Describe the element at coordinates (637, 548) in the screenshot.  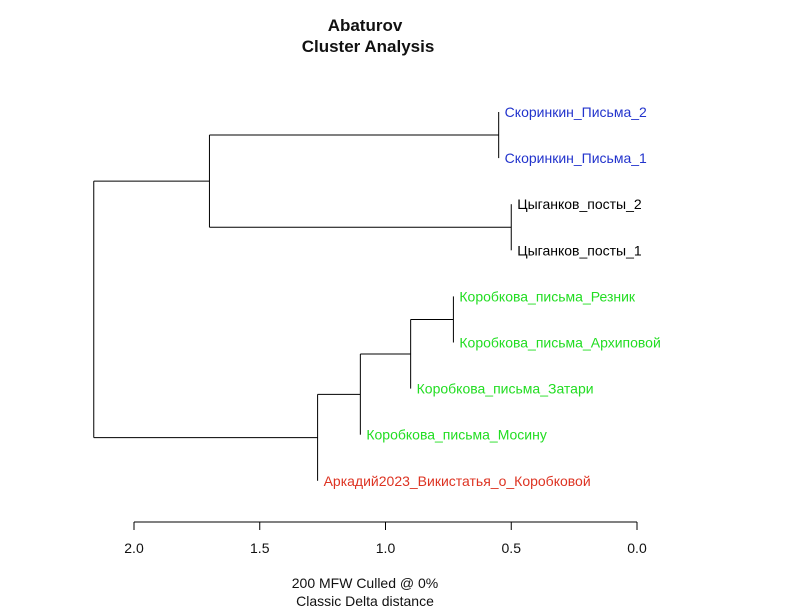
I see `axis-tick-label: 0.0` at that location.